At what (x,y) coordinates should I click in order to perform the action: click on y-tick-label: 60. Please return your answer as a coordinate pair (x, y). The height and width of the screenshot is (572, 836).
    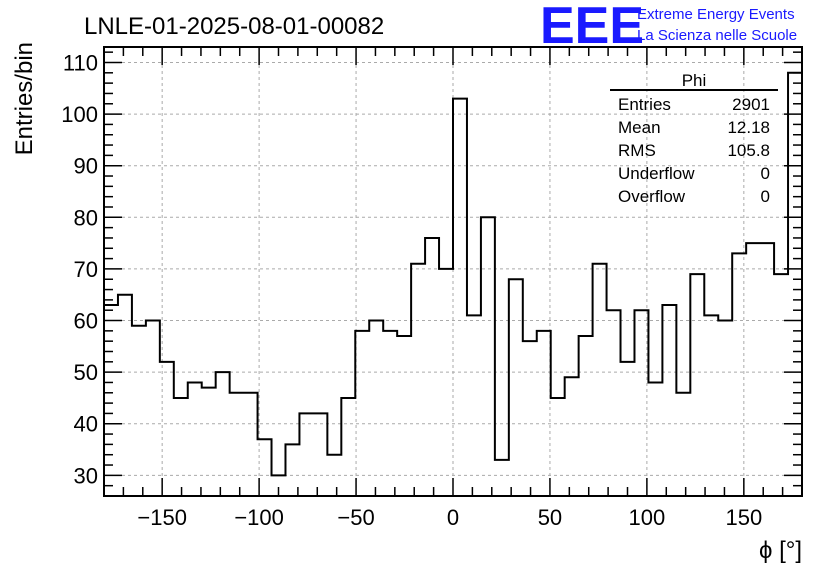
    Looking at the image, I should click on (86, 321).